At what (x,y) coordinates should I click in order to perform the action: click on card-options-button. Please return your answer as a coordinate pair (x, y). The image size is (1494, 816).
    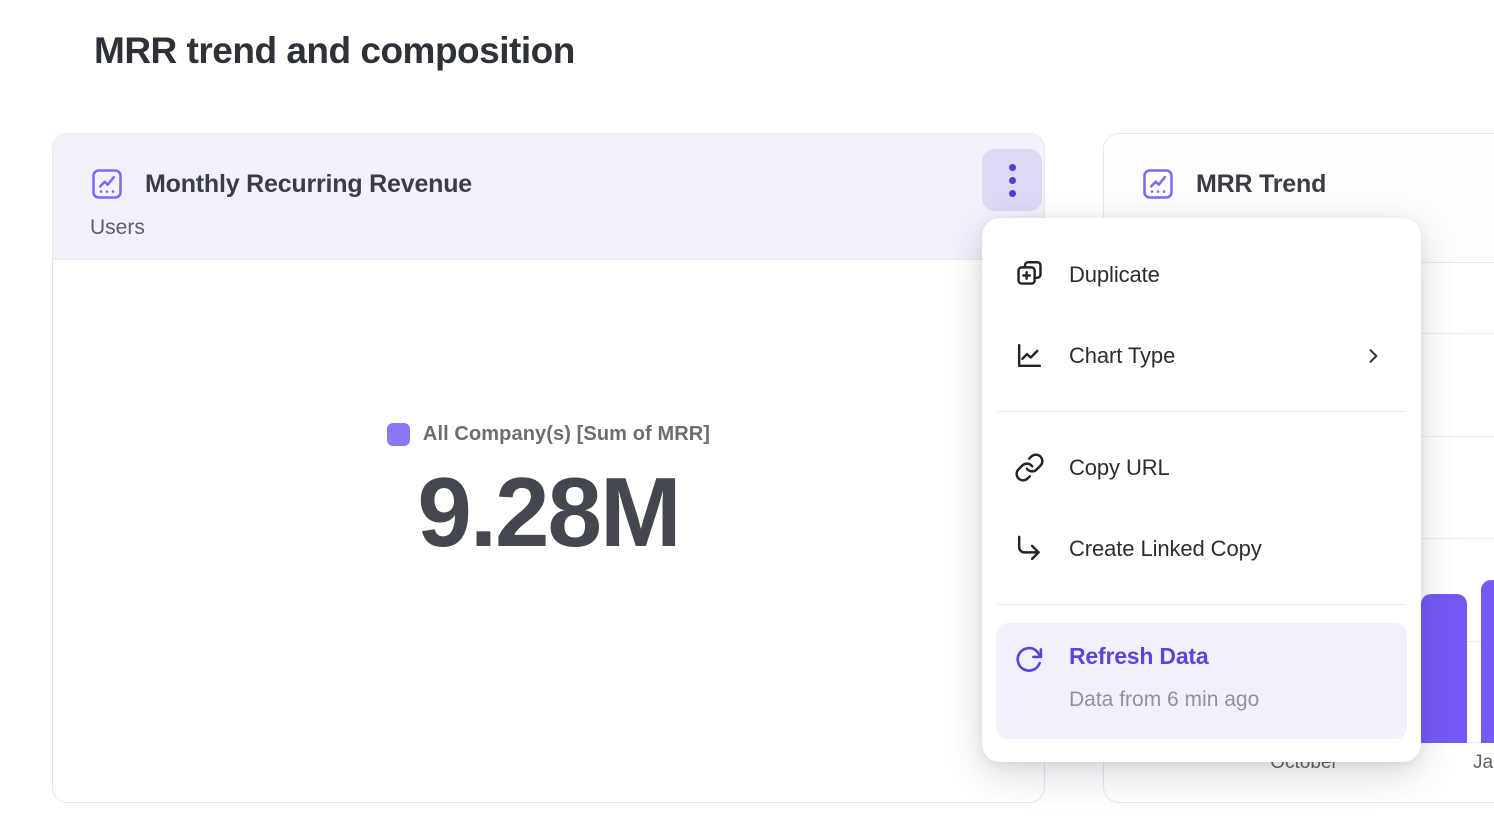
    Looking at the image, I should click on (1012, 180).